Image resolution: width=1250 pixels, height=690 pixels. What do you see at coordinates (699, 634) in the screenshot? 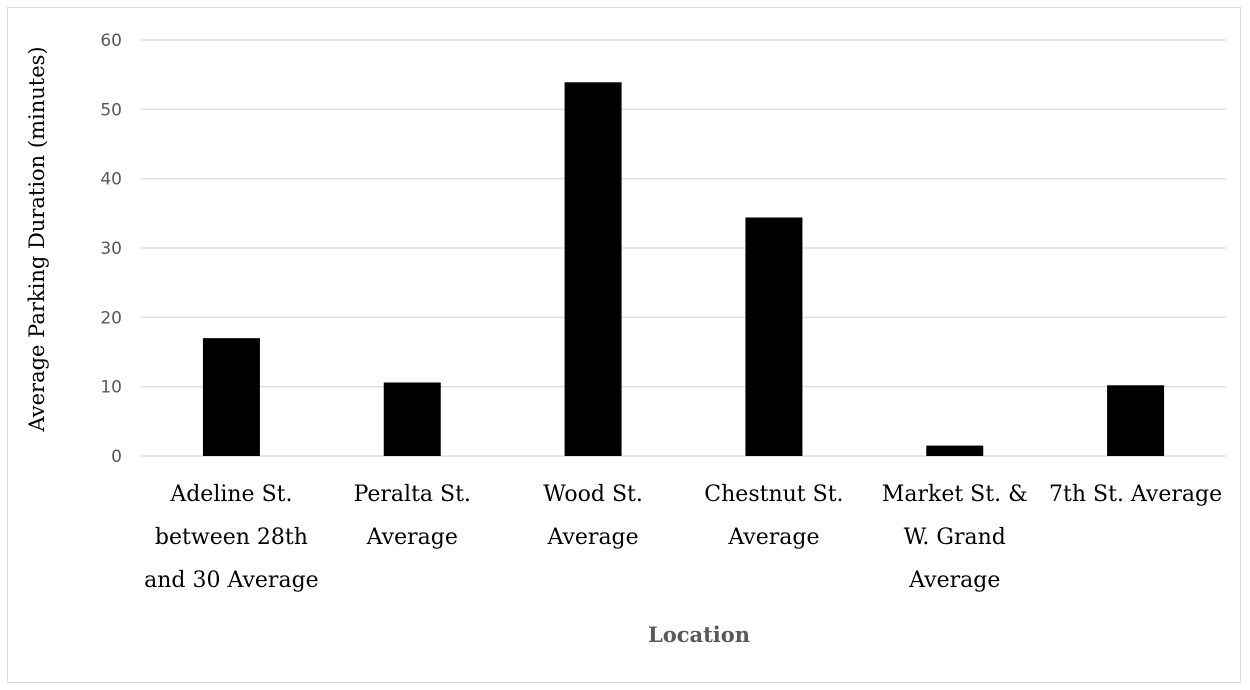
I see `x-axis-title: Location` at bounding box center [699, 634].